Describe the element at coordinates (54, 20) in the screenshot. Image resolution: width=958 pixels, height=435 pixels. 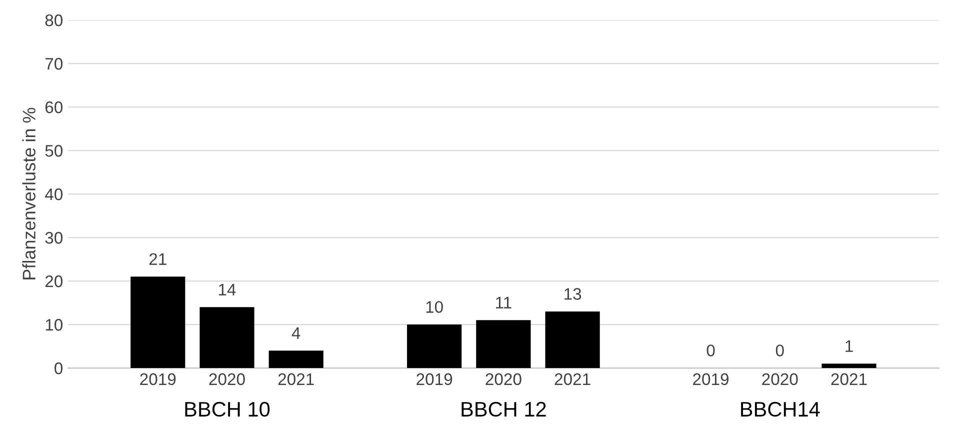
I see `y-tick-label: 80` at that location.